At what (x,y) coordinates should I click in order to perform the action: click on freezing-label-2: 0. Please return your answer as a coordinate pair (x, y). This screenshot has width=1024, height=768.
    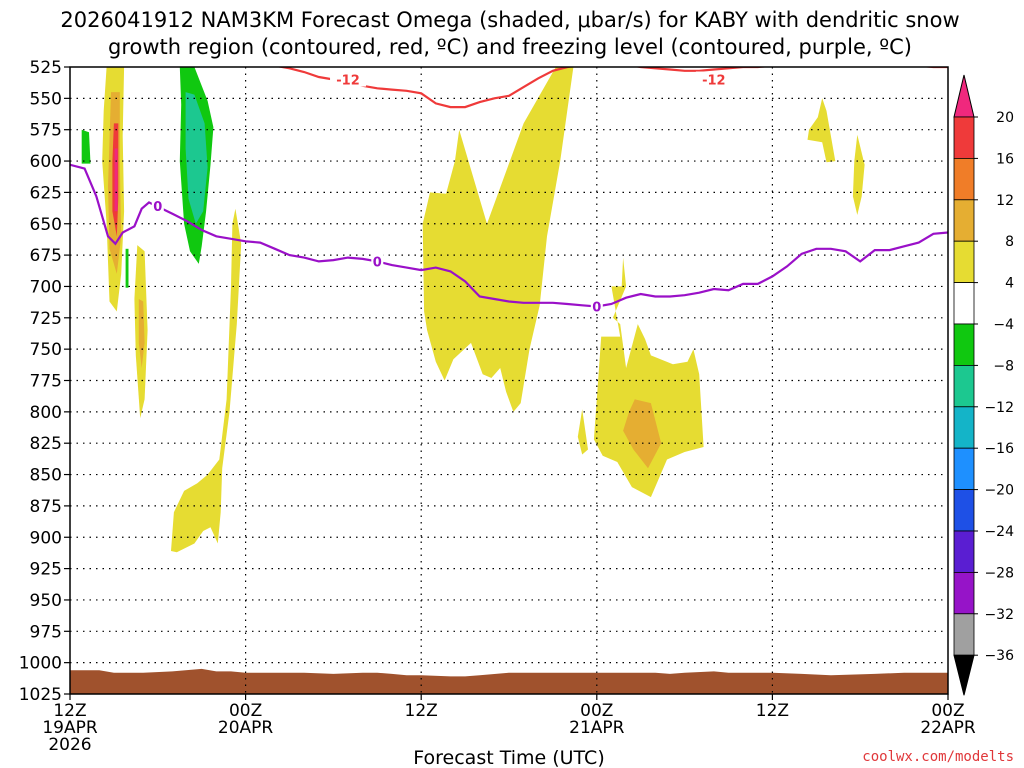
    Looking at the image, I should click on (377, 262).